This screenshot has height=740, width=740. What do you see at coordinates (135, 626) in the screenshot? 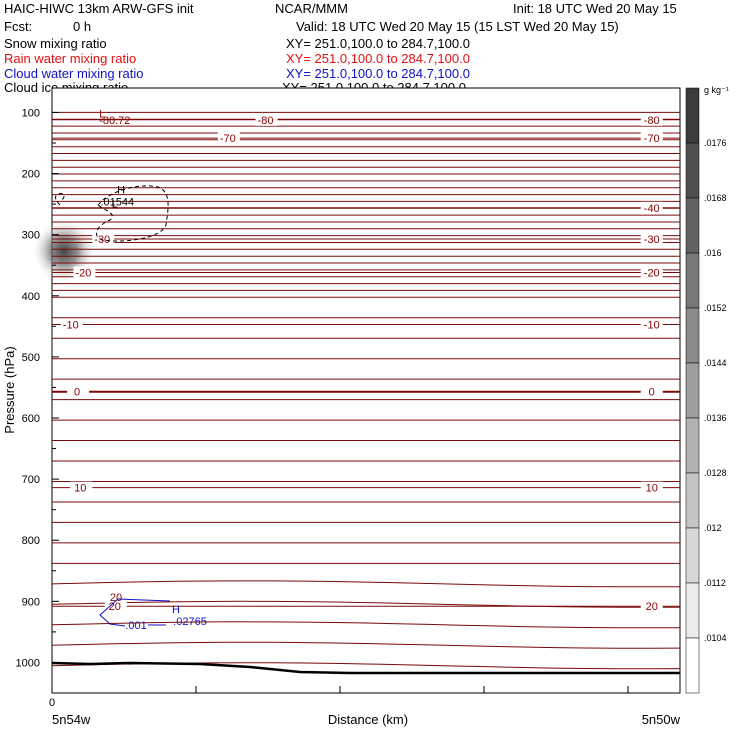
I see `cloud-water-label: .001` at bounding box center [135, 626].